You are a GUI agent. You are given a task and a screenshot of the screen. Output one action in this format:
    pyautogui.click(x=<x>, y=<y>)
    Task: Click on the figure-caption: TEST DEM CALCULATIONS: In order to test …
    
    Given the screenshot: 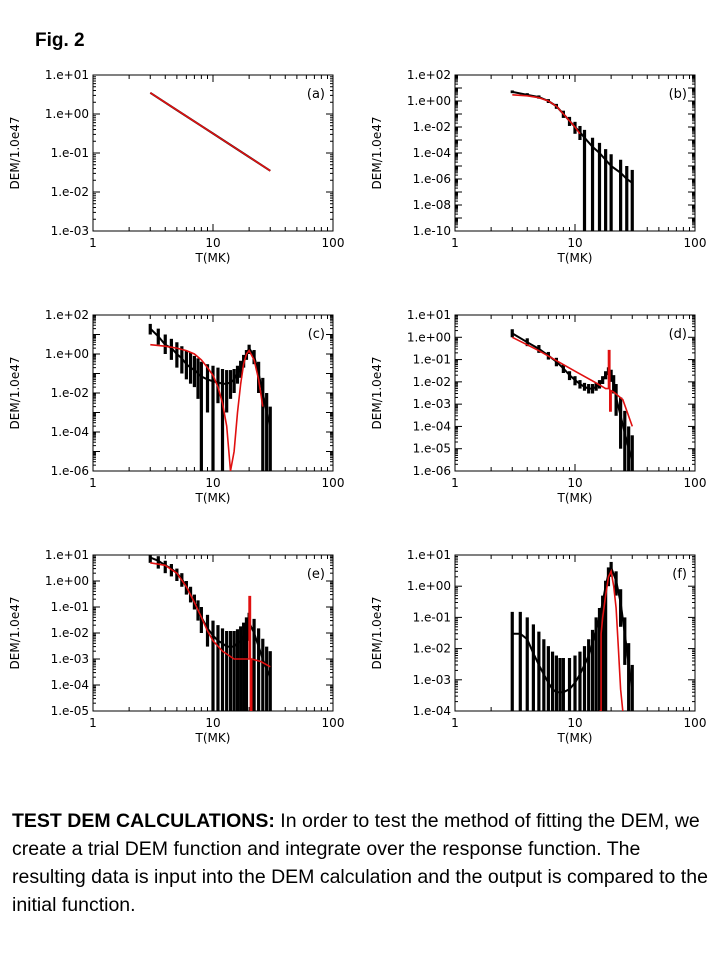 What is the action you would take?
    pyautogui.click(x=362, y=863)
    